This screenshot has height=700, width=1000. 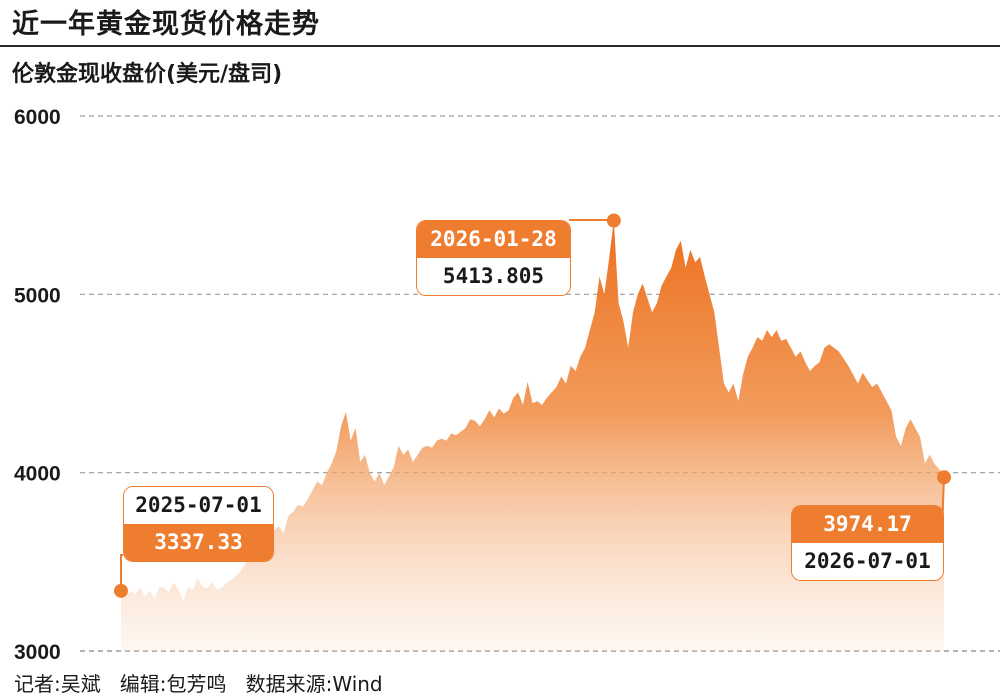 What do you see at coordinates (121, 572) in the screenshot?
I see `start-connector` at bounding box center [121, 572].